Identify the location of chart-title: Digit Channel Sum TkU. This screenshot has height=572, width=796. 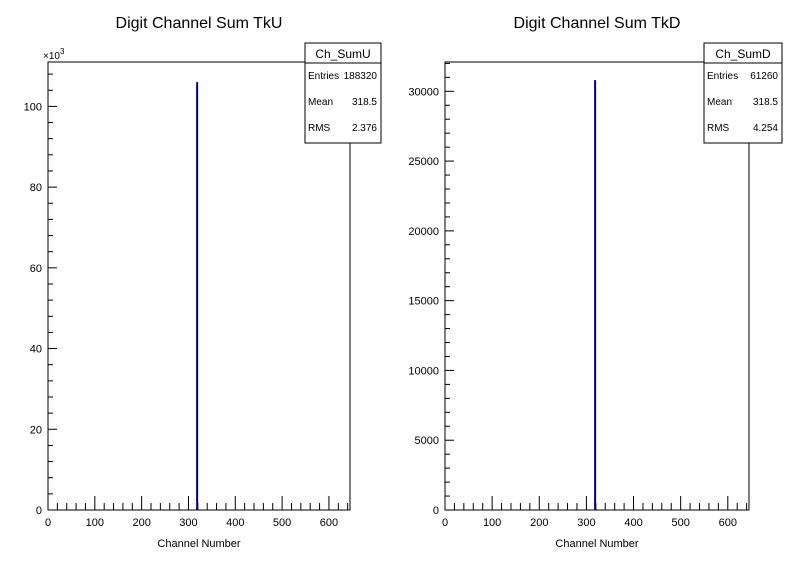
(199, 23).